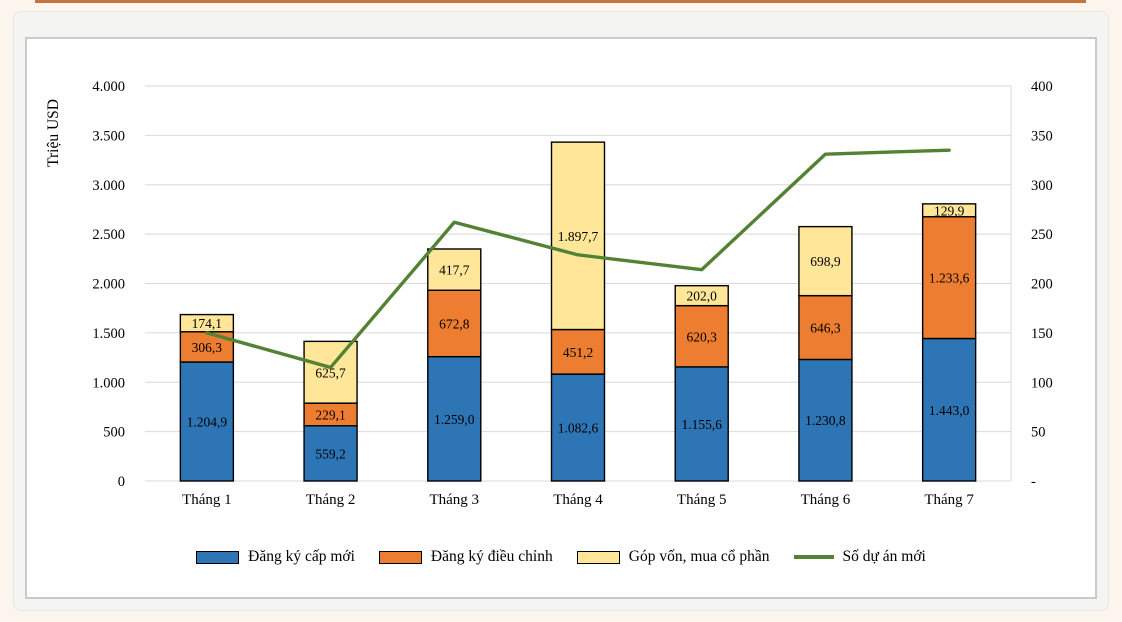 The image size is (1122, 622). I want to click on y-right-tick-label: 150, so click(1042, 334).